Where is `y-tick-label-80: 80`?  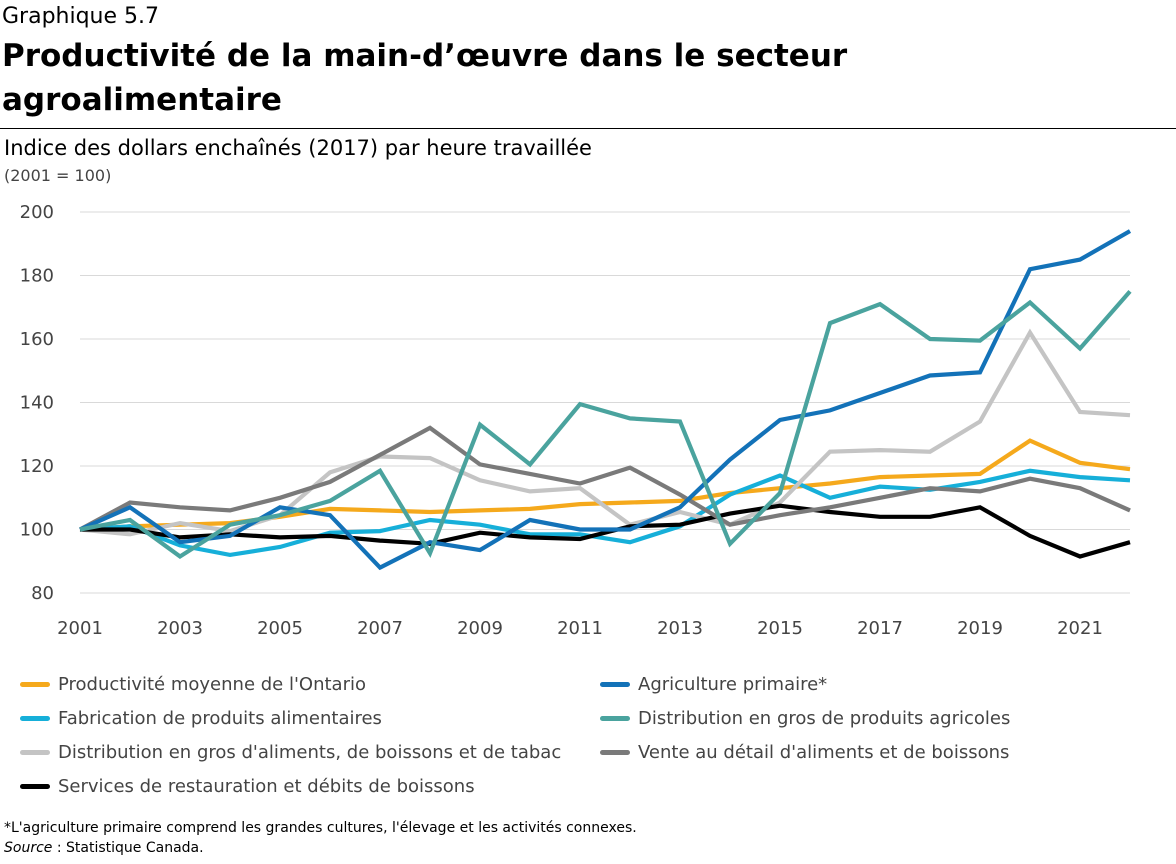 y-tick-label-80: 80 is located at coordinates (42, 593).